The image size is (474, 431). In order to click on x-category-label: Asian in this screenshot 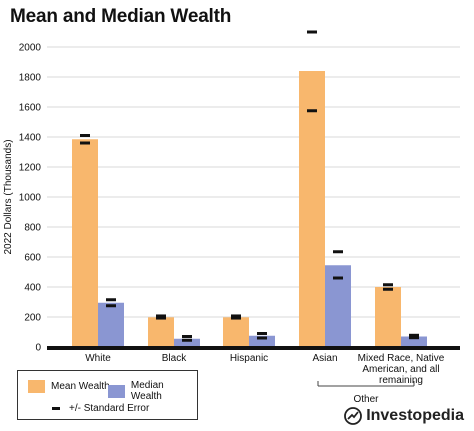, I will do `click(324, 358)`.